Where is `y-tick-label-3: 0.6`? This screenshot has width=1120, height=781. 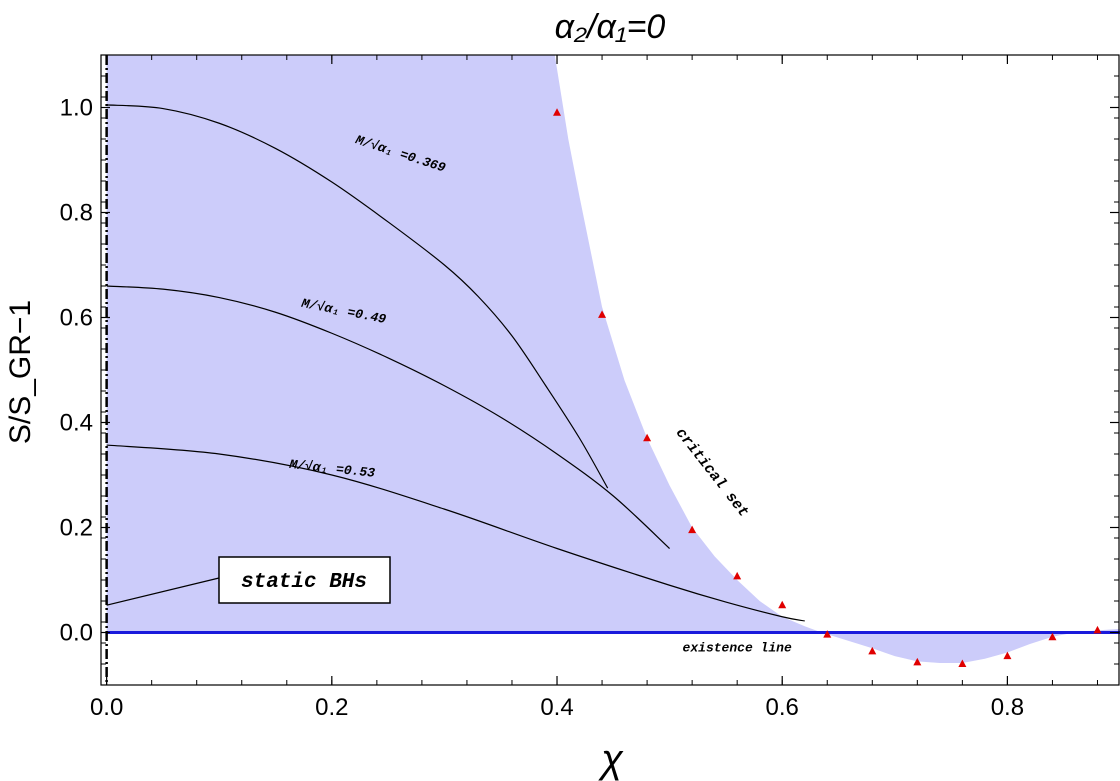 y-tick-label-3: 0.6 is located at coordinates (76, 318).